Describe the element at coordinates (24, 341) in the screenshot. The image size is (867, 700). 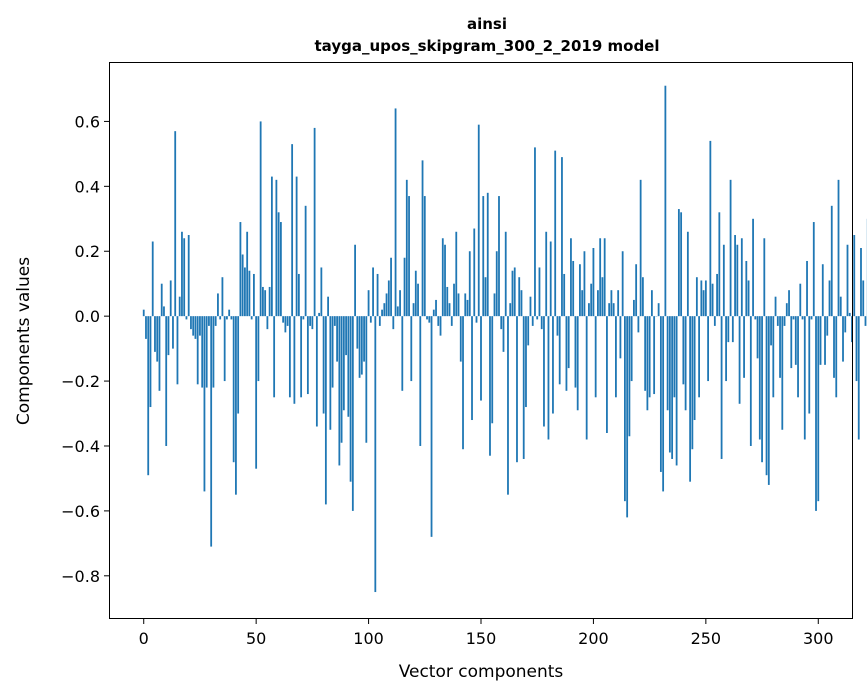
I see `y-axis-label: Components values` at that location.